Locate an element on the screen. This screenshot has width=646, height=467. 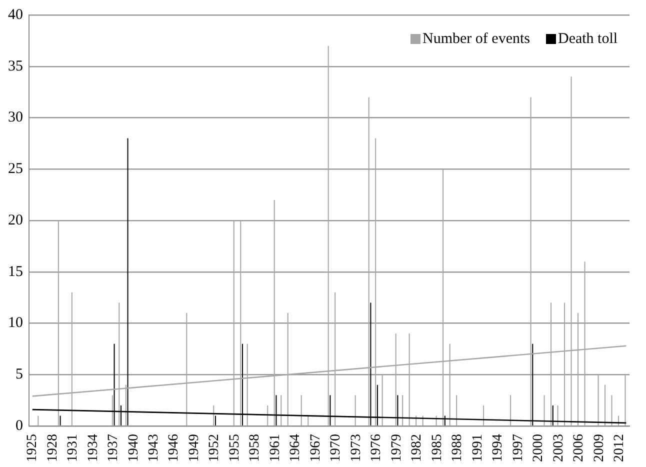
x-tick-label: 1988 is located at coordinates (458, 448).